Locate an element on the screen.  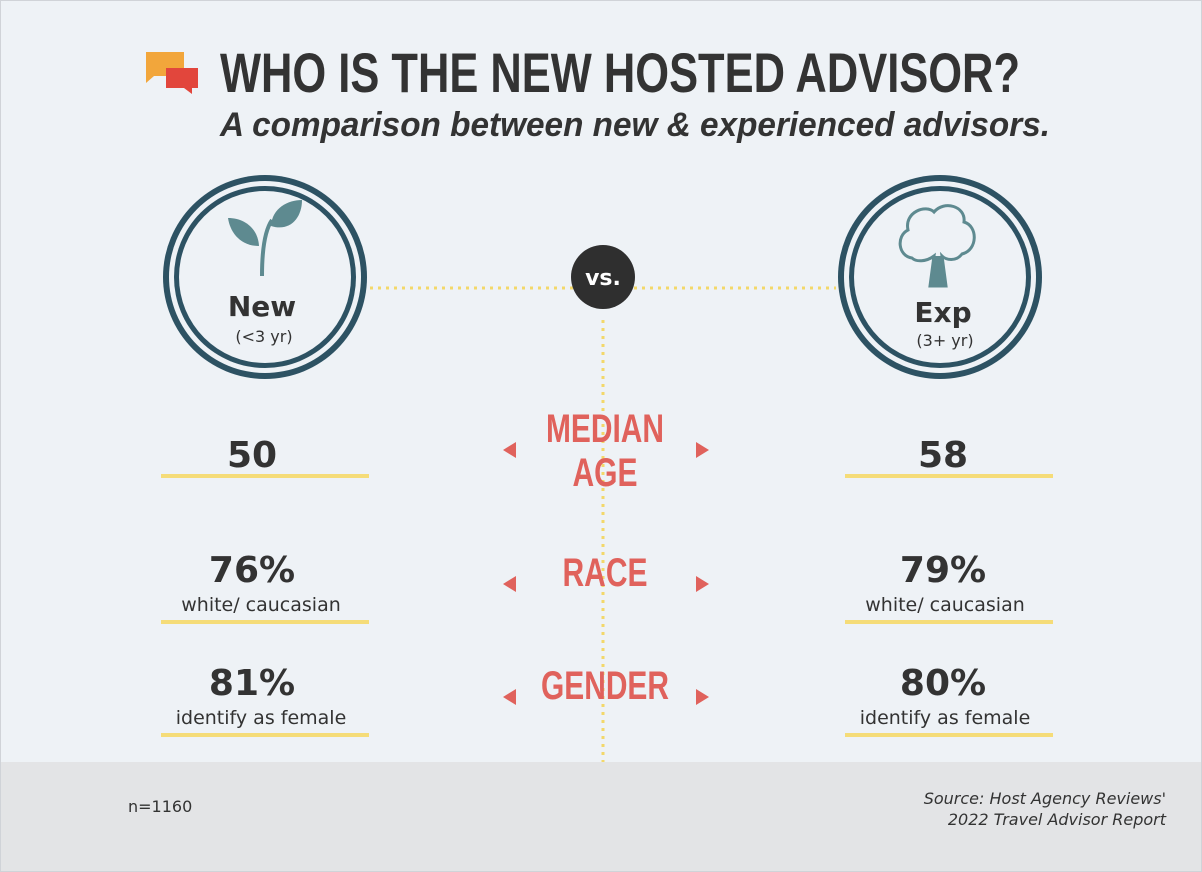
new-badge is located at coordinates (265, 277).